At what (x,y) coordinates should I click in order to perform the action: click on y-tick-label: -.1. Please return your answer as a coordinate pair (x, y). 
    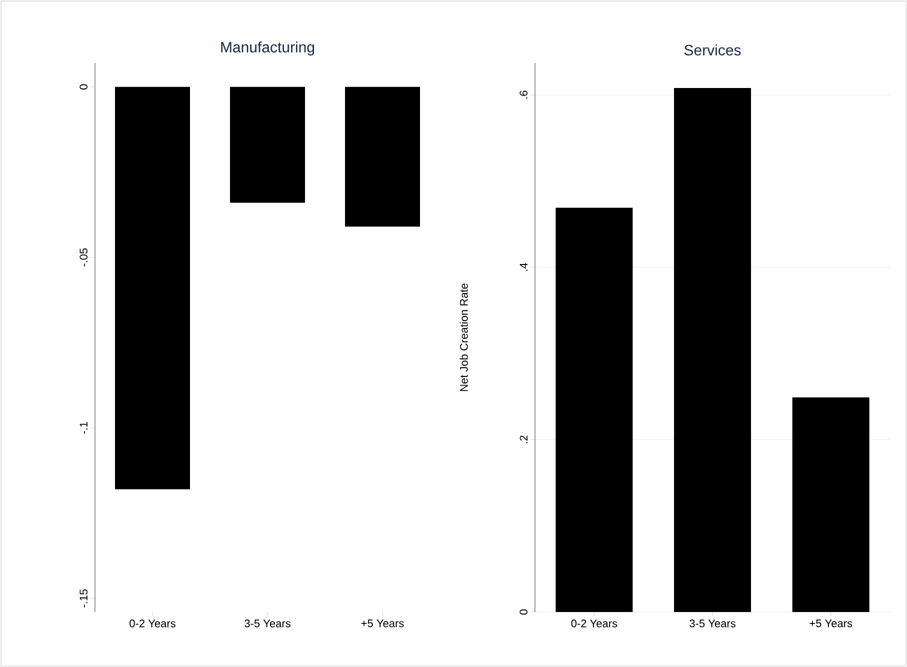
    Looking at the image, I should click on (84, 428).